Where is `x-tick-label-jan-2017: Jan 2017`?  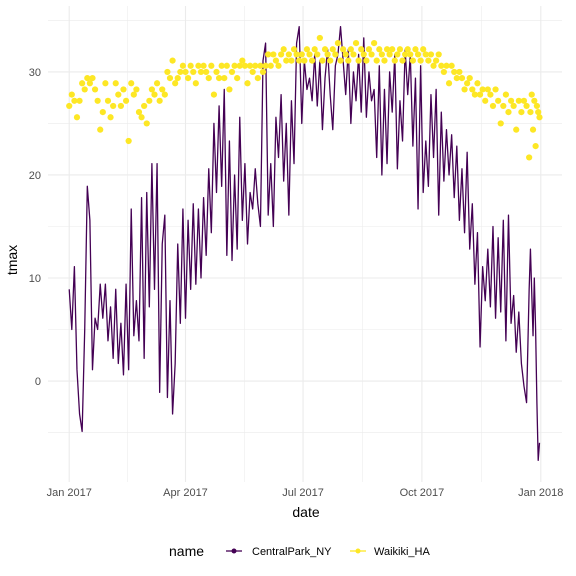
x-tick-label-jan-2017: Jan 2017 is located at coordinates (69, 493).